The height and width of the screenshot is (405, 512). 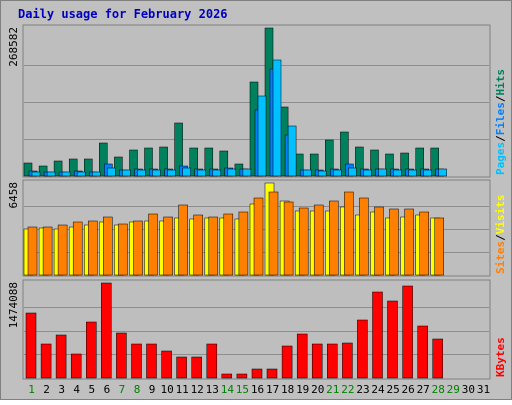 What do you see at coordinates (392, 389) in the screenshot?
I see `day-label-25: 25` at bounding box center [392, 389].